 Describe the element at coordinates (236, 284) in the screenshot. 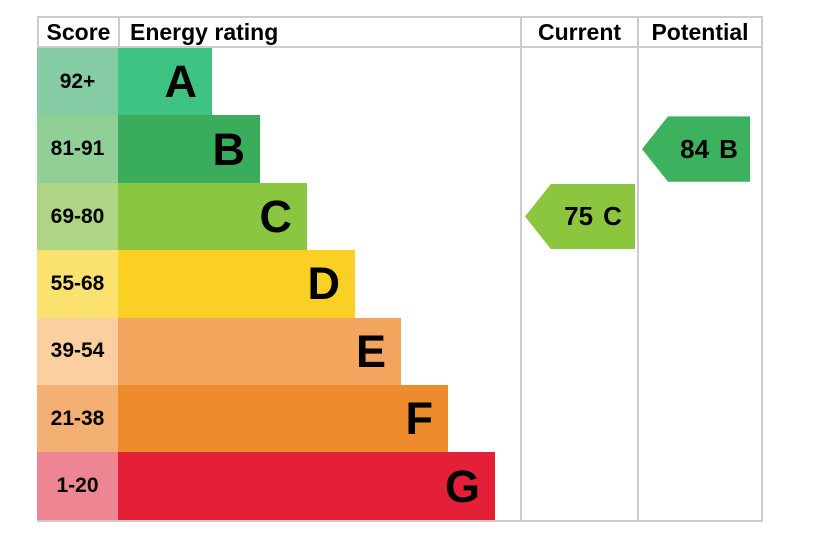

I see `band-bar-d: D` at that location.